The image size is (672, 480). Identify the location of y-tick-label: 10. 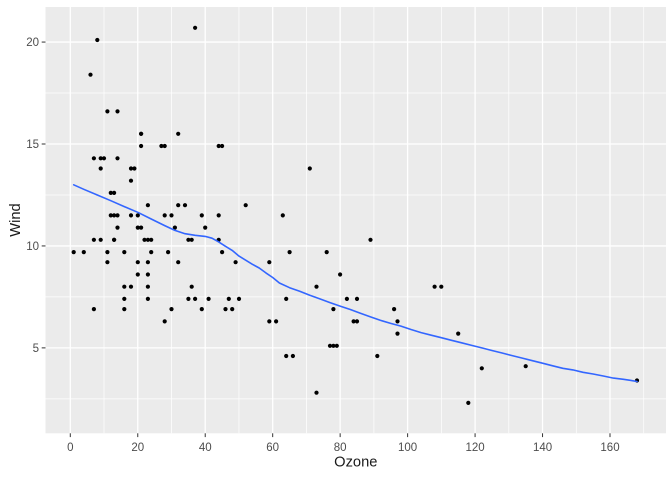
(32, 247).